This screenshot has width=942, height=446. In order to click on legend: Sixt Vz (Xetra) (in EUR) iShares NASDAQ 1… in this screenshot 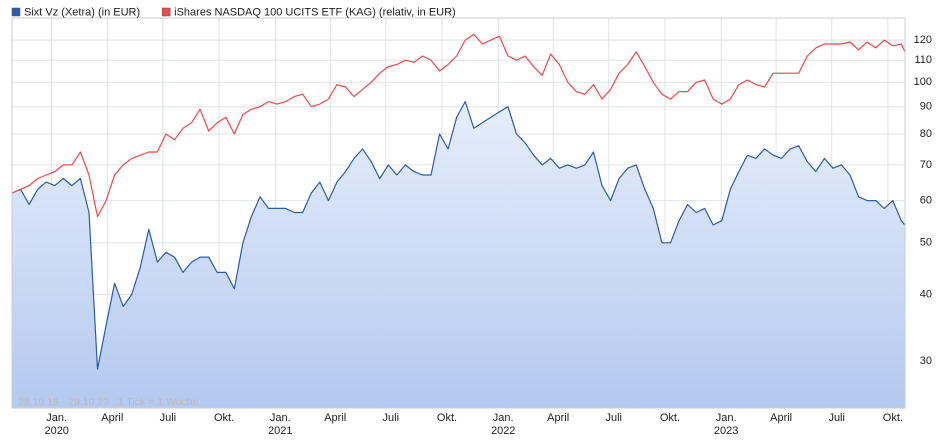, I will do `click(233, 12)`.